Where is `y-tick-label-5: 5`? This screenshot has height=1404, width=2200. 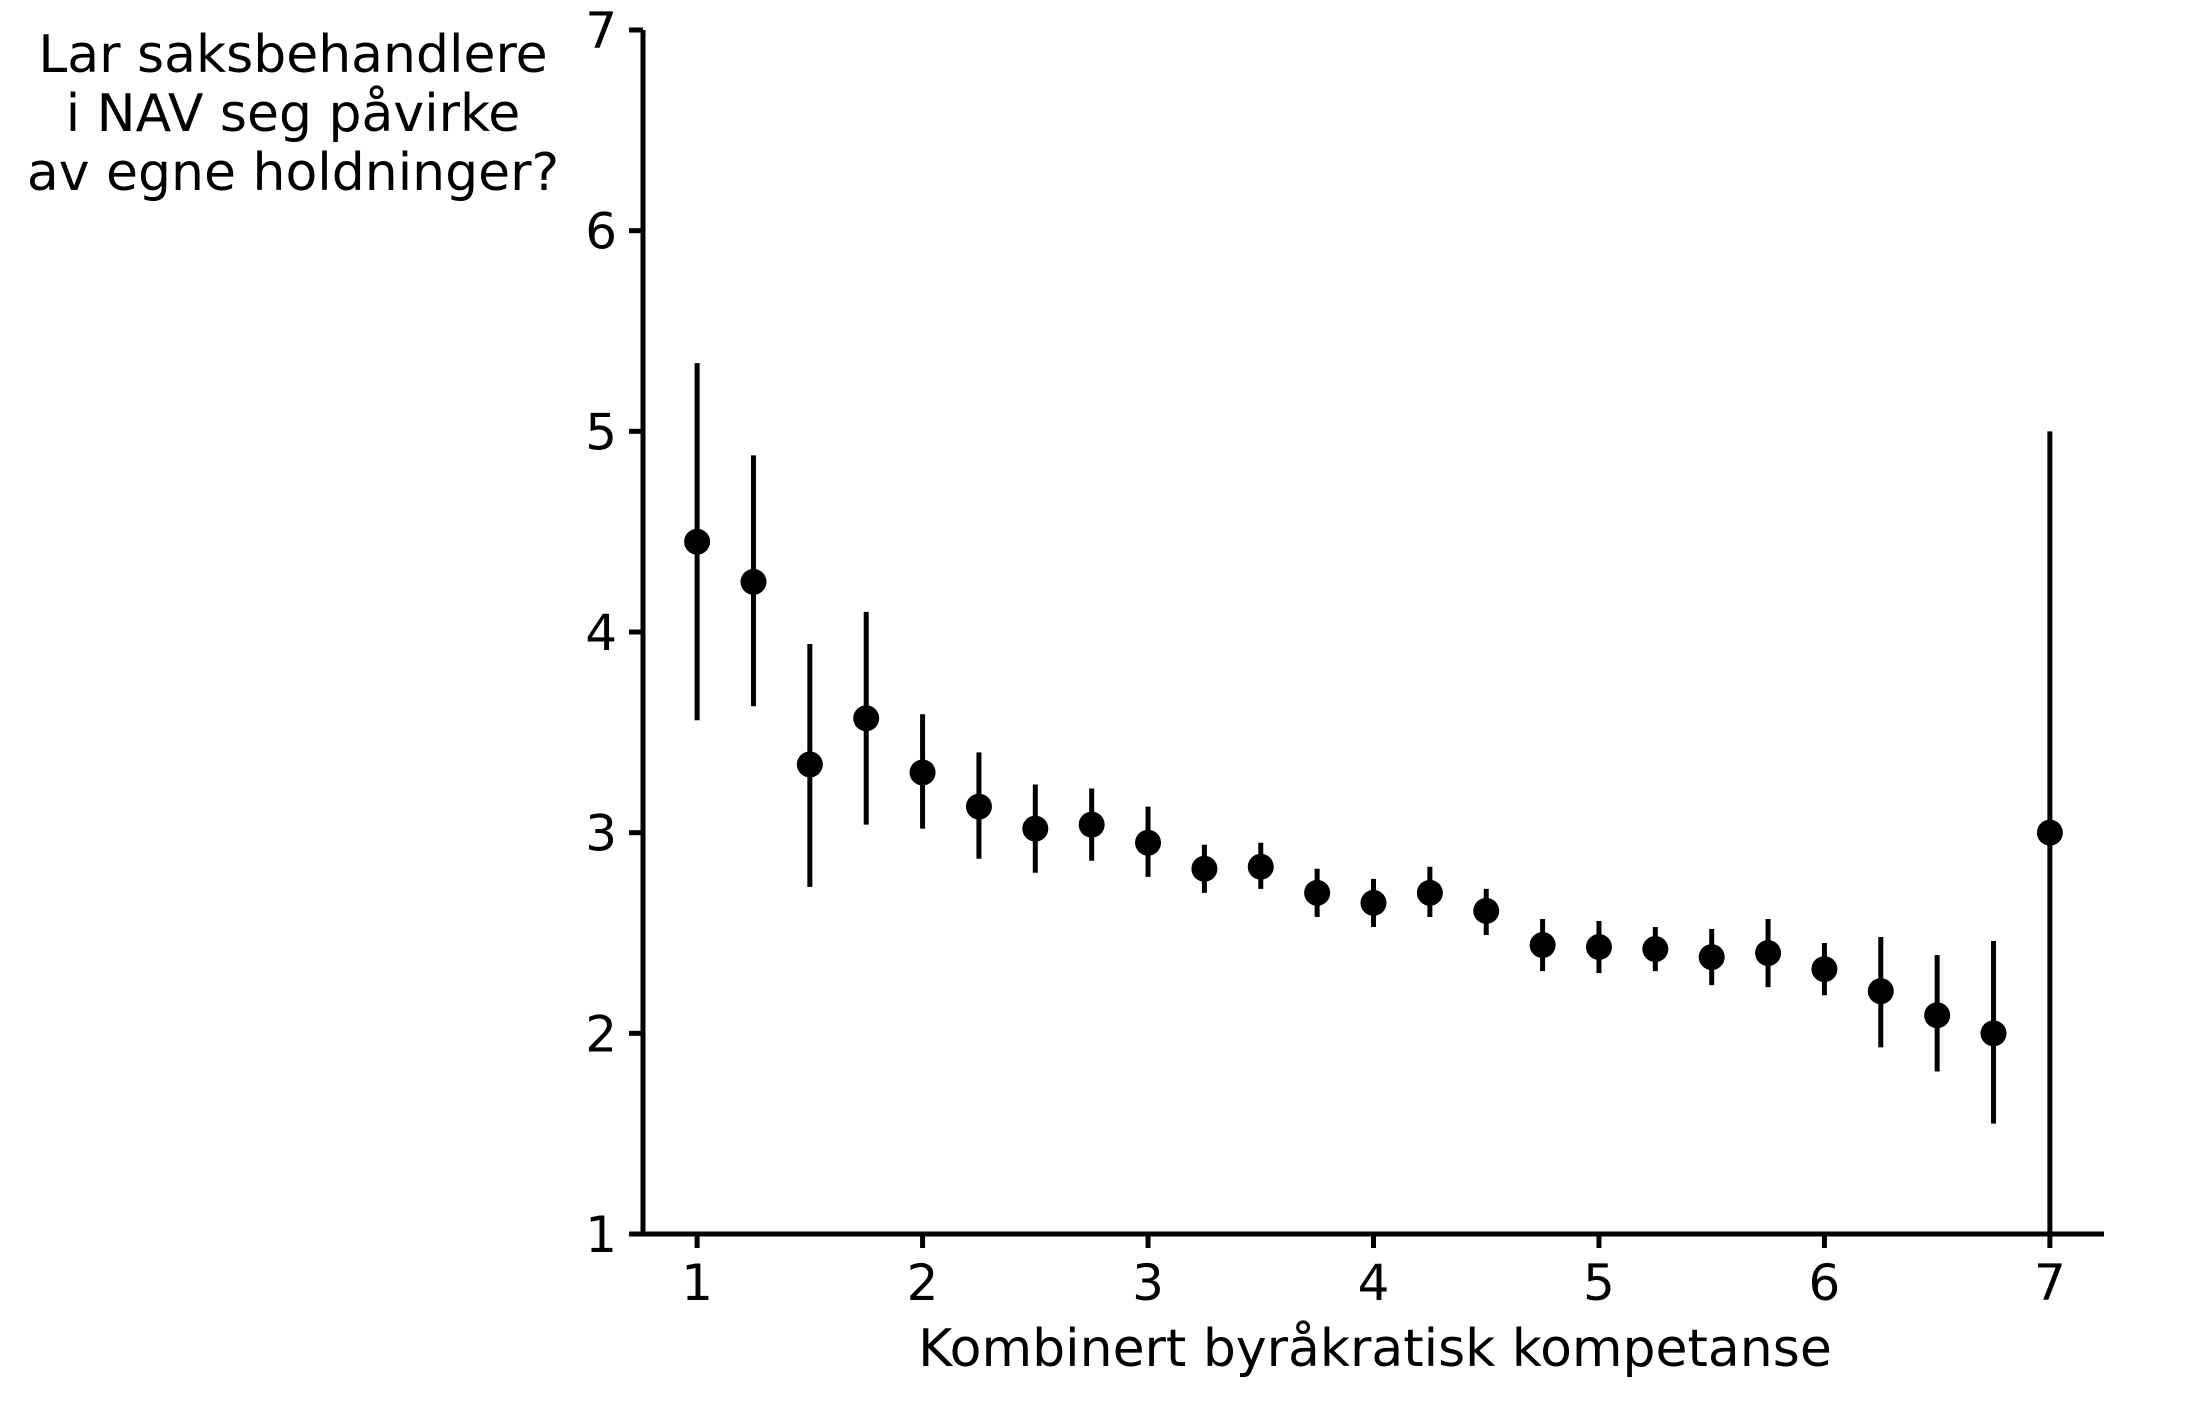 y-tick-label-5: 5 is located at coordinates (601, 432).